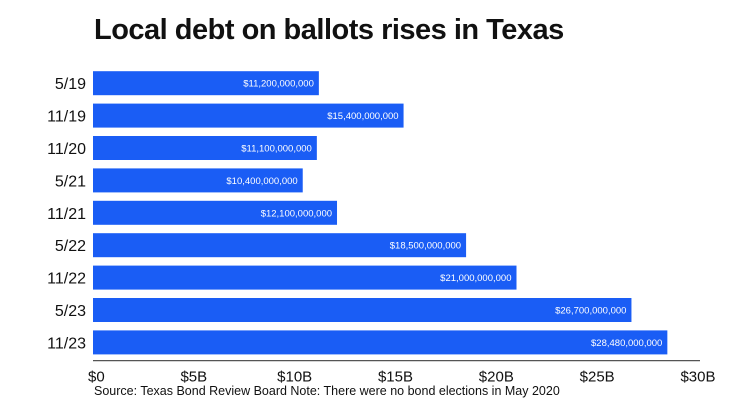  What do you see at coordinates (66, 279) in the screenshot?
I see `y-category-label: 11/22` at bounding box center [66, 279].